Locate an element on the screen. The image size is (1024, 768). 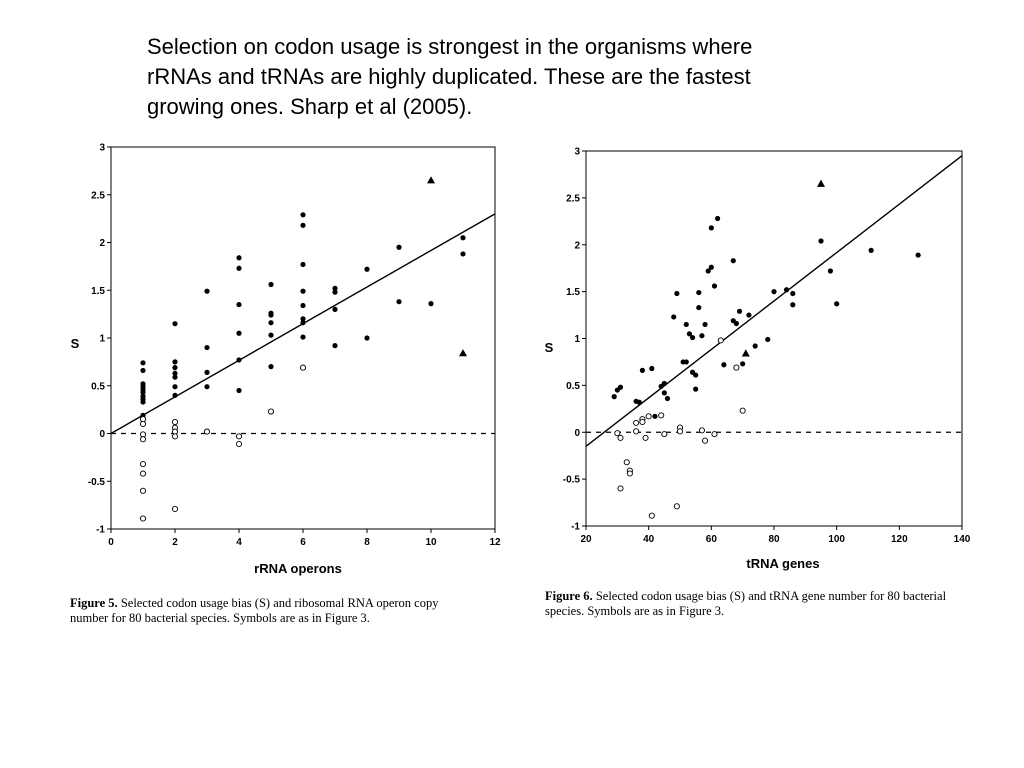
y-tick-label: -1 is located at coordinates (100, 530).